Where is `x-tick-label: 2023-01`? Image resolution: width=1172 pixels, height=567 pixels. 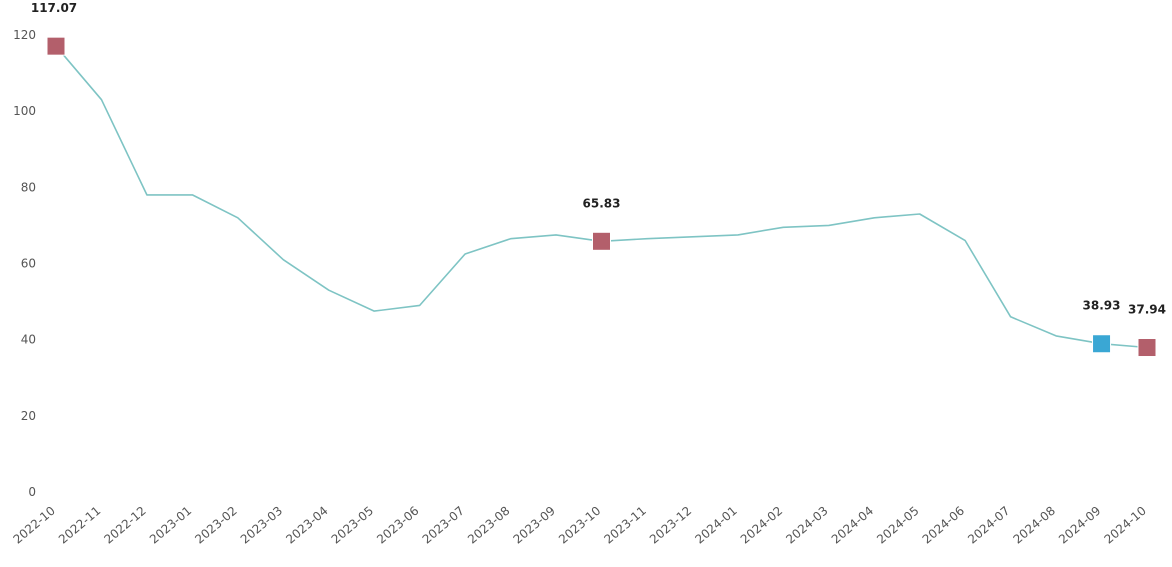
x-tick-label: 2023-01 is located at coordinates (170, 525).